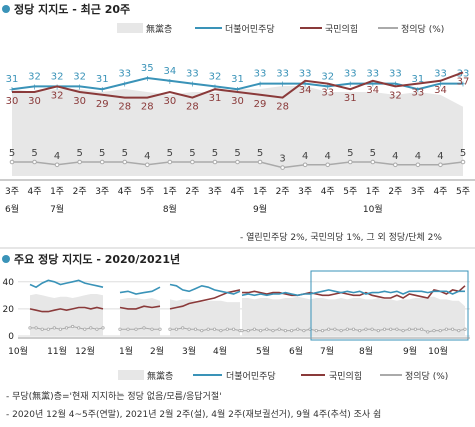 Image resolution: width=475 pixels, height=427 pixels. What do you see at coordinates (102, 79) in the screenshot?
I see `dpk-value-label: 31` at bounding box center [102, 79].